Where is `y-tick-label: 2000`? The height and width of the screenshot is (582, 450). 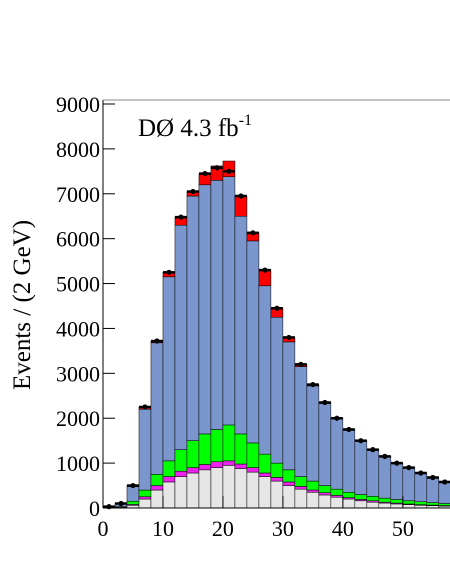 y-tick-label: 2000 is located at coordinates (78, 418).